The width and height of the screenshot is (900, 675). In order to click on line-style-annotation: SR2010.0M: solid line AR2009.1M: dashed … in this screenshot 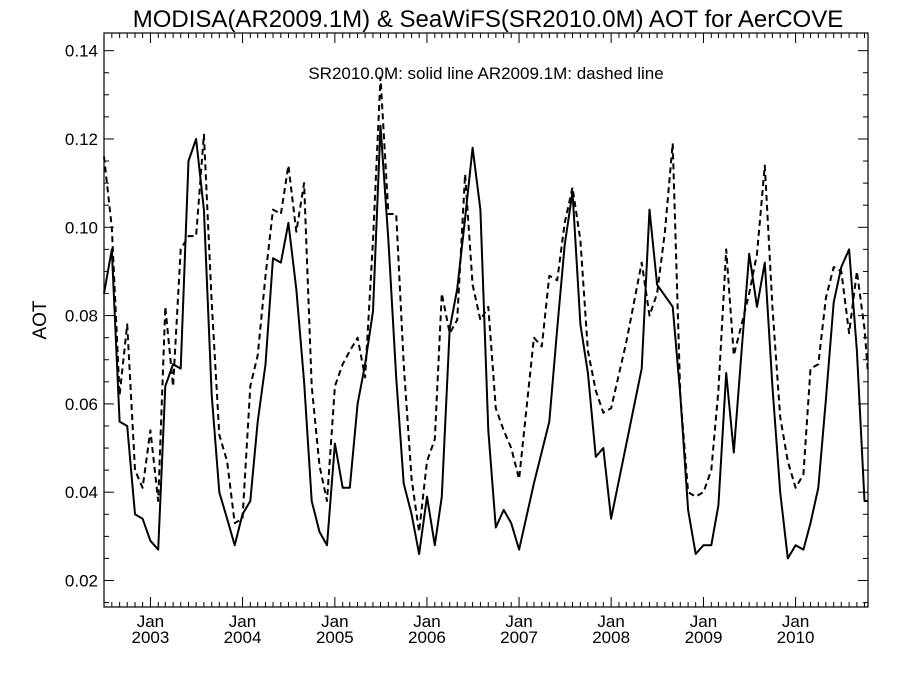, I will do `click(485, 73)`.